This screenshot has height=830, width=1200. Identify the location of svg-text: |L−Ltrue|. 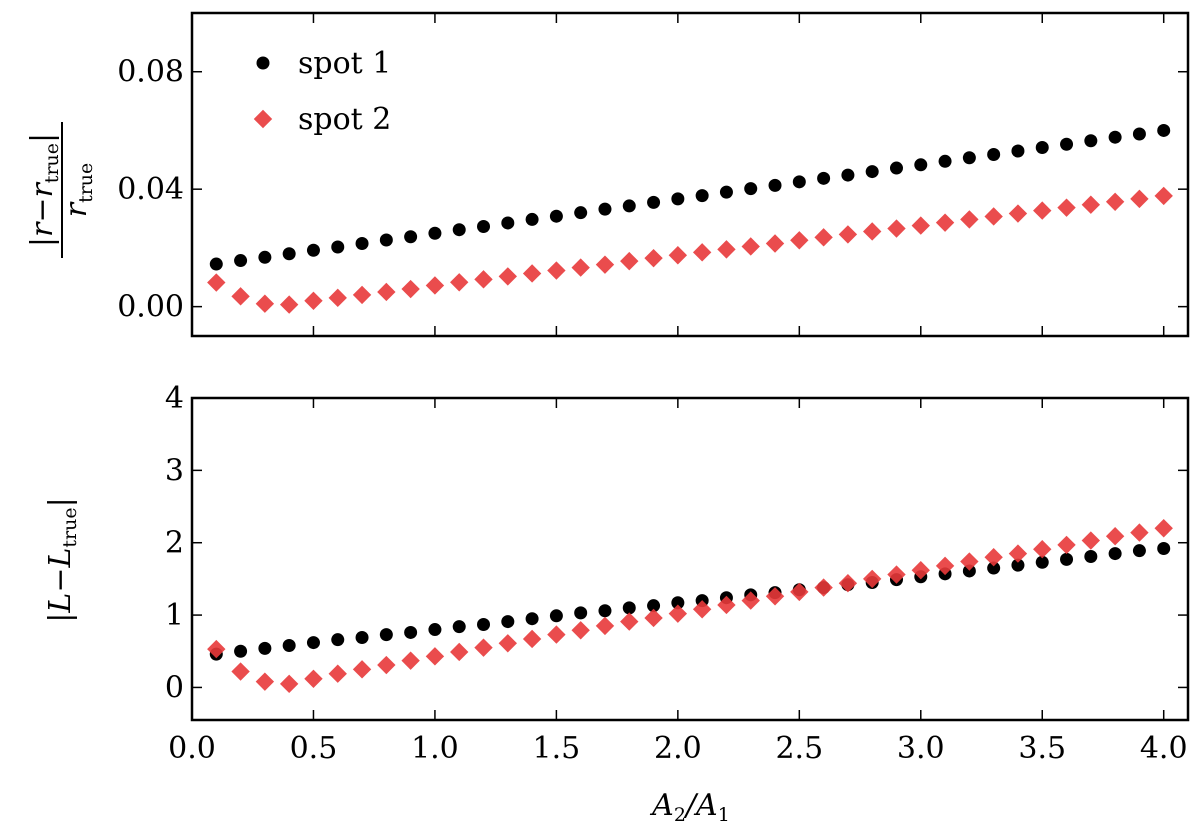
(62, 559).